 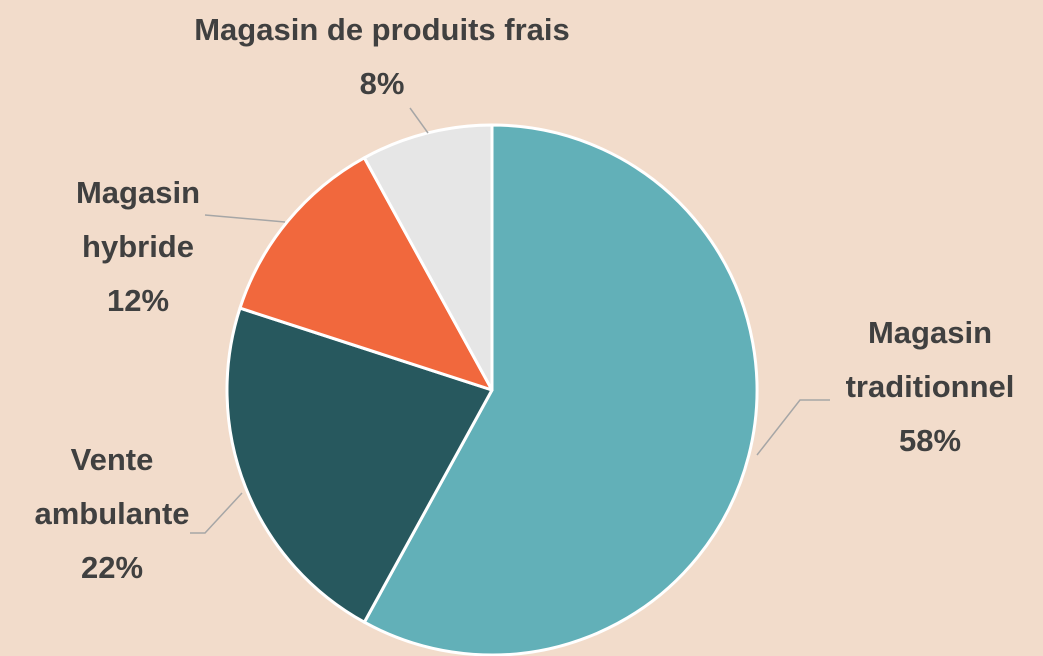 I want to click on category-label: Vente ambulante, so click(x=112, y=486).